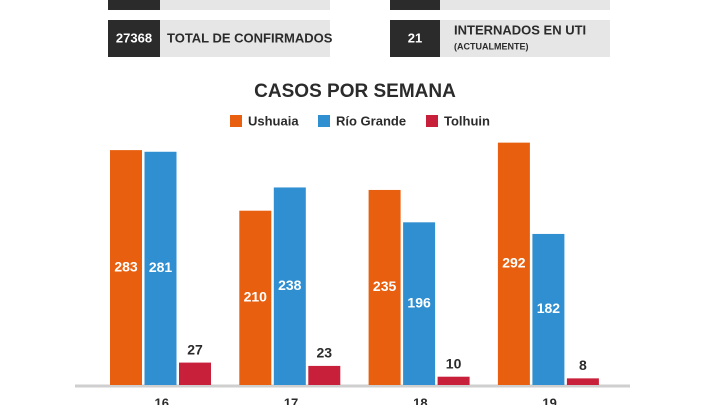 This screenshot has width=720, height=405. What do you see at coordinates (467, 120) in the screenshot?
I see `legend-label: Tolhuin` at bounding box center [467, 120].